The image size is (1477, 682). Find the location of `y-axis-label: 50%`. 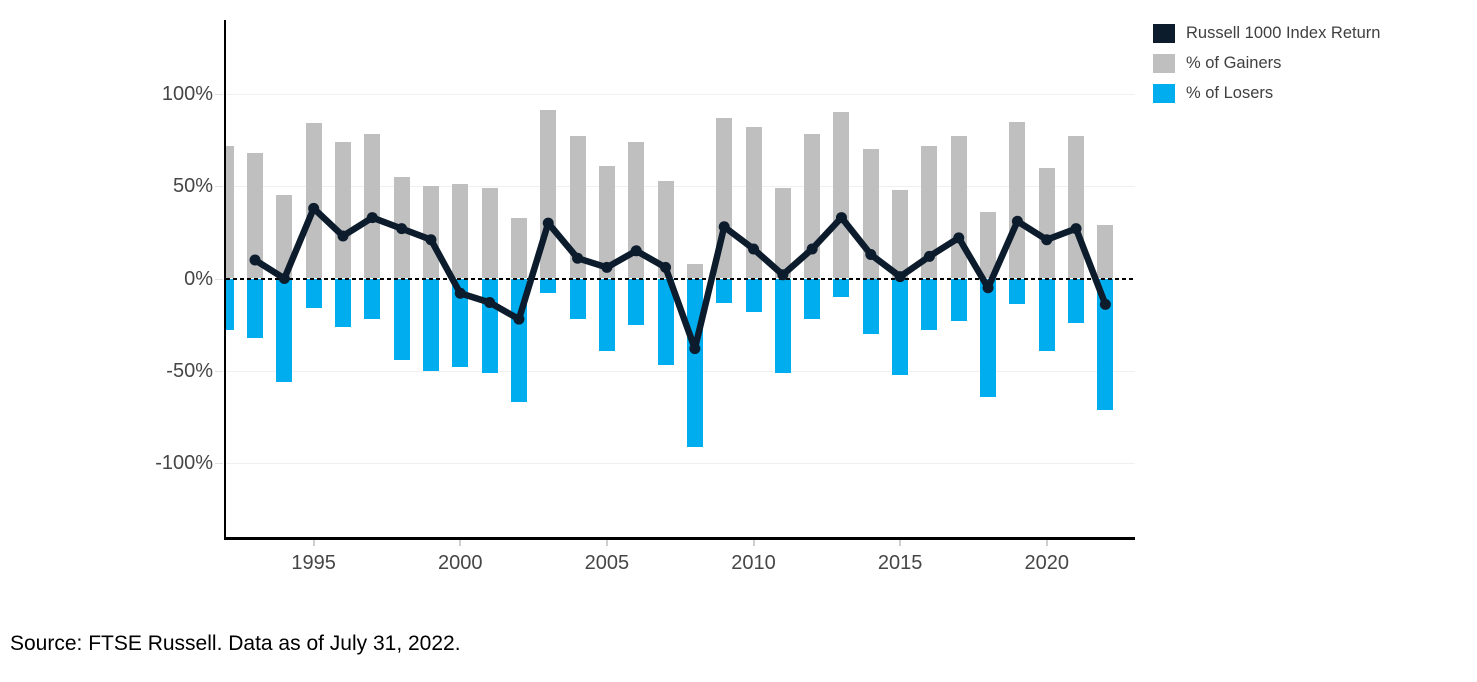

y-axis-label: 50% is located at coordinates (192, 186).